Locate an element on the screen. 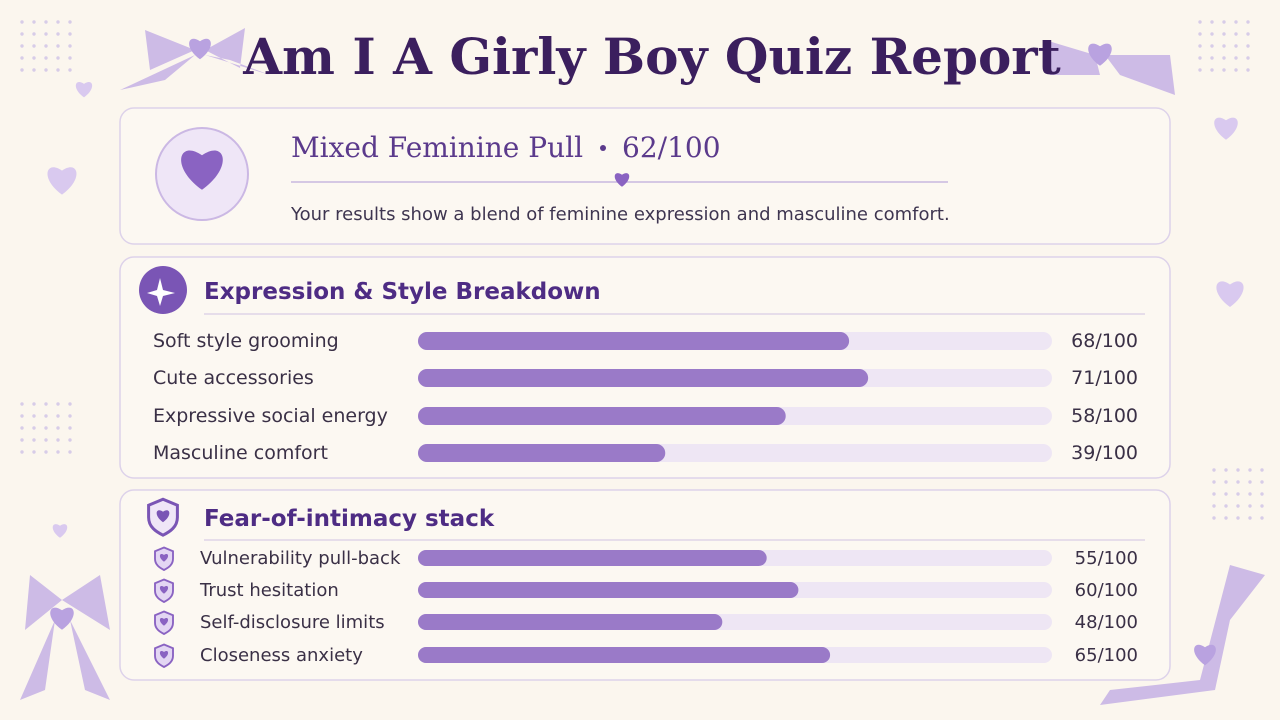 The image size is (1280, 720). value-label: 39/100 is located at coordinates (1104, 453).